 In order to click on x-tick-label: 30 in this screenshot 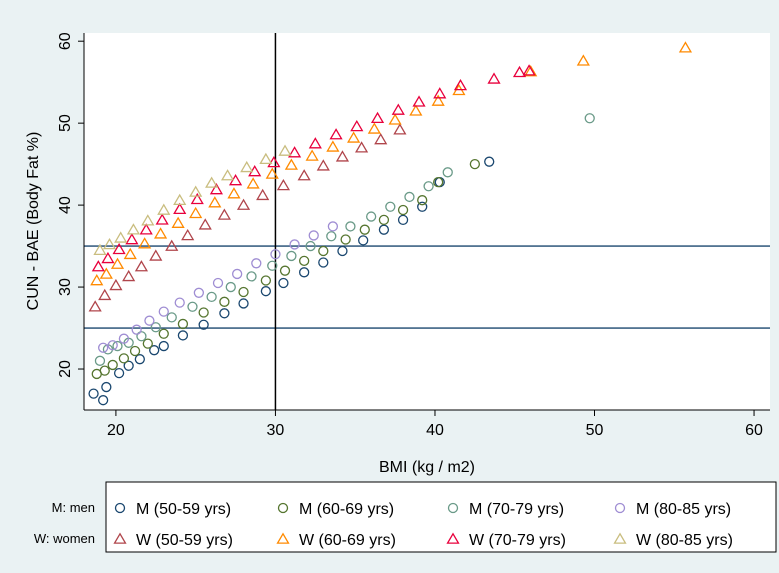, I will do `click(276, 430)`.